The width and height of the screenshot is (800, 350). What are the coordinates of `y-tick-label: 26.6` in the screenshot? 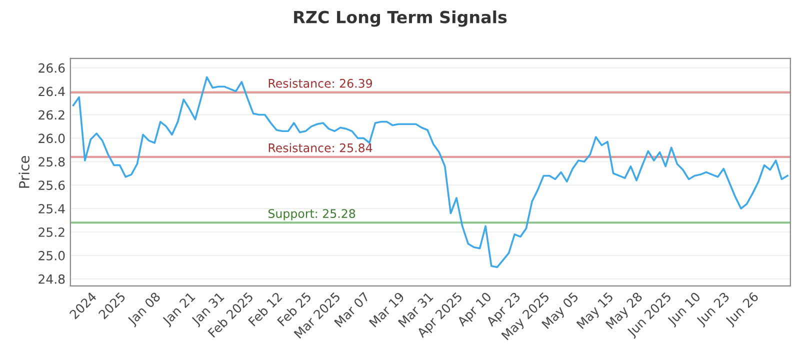 It's located at (51, 68).